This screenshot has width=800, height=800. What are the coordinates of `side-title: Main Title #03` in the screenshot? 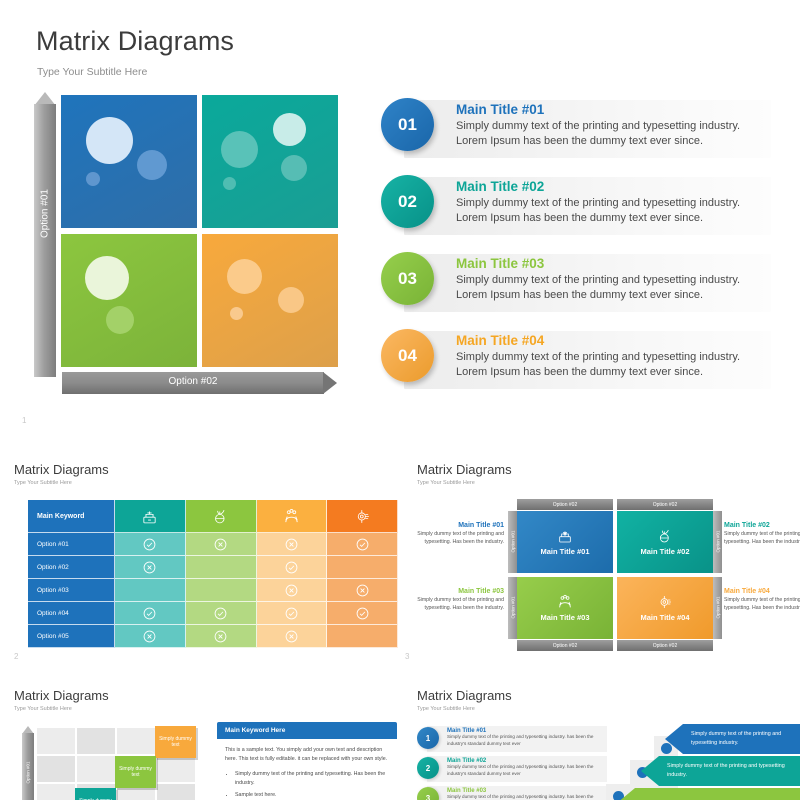 It's located at (481, 591).